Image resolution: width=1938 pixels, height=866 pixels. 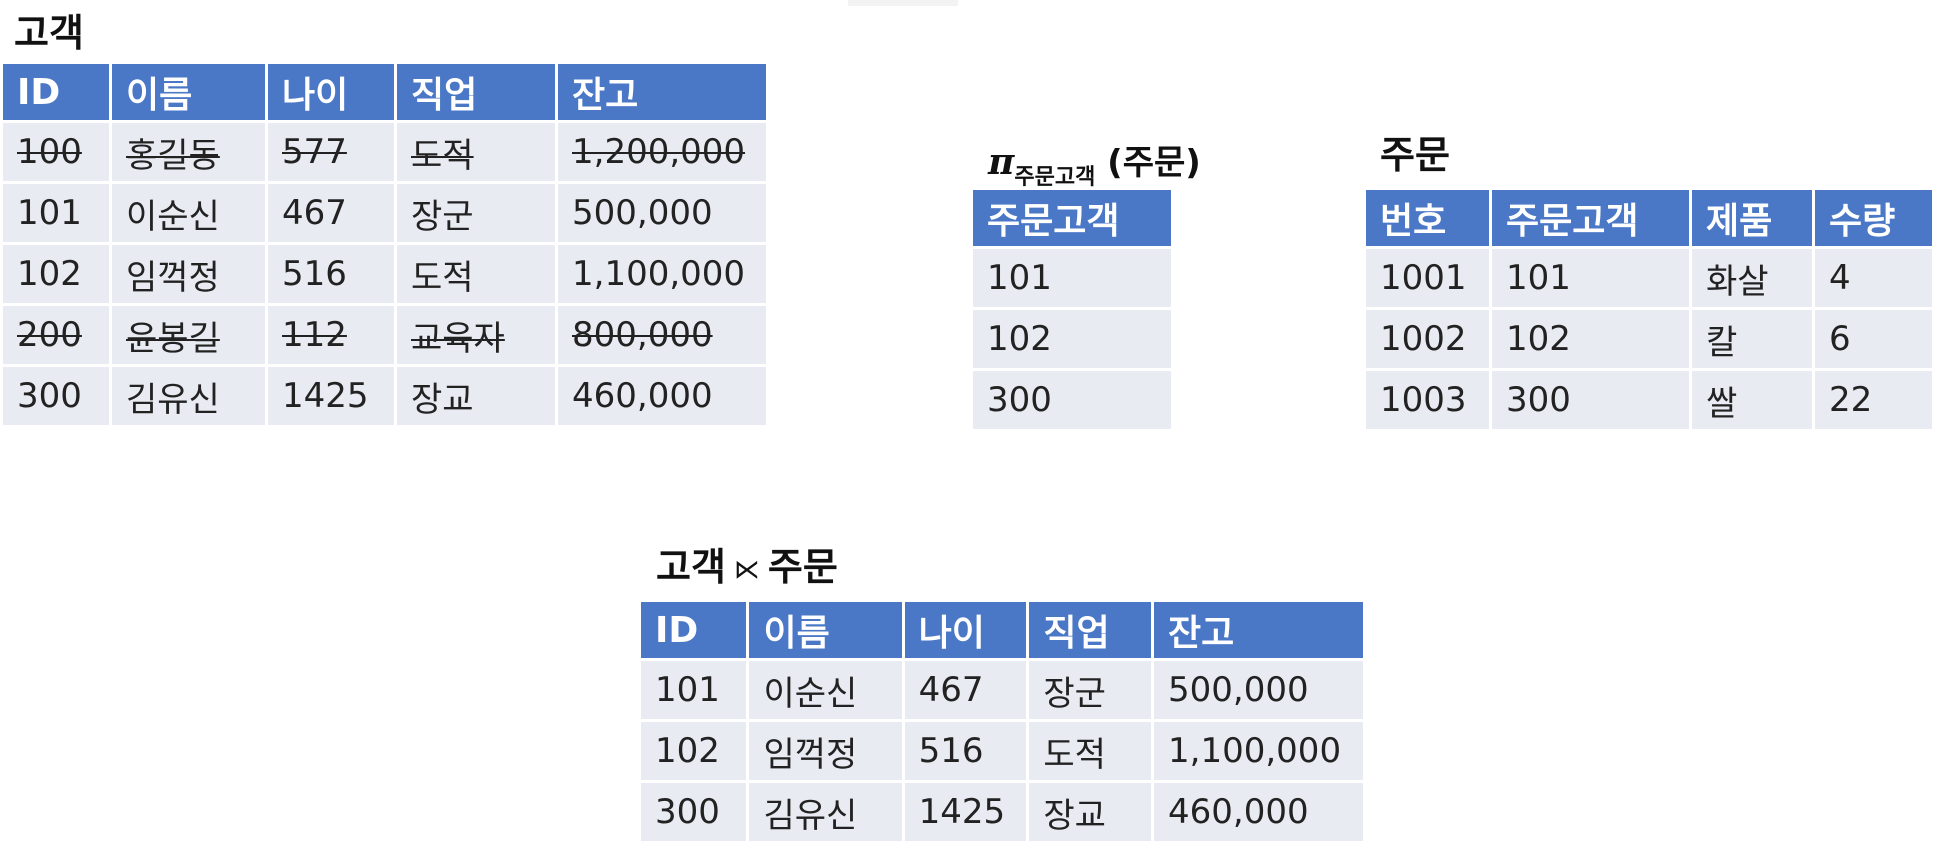 I want to click on table-cell: 800,000, so click(x=662, y=335).